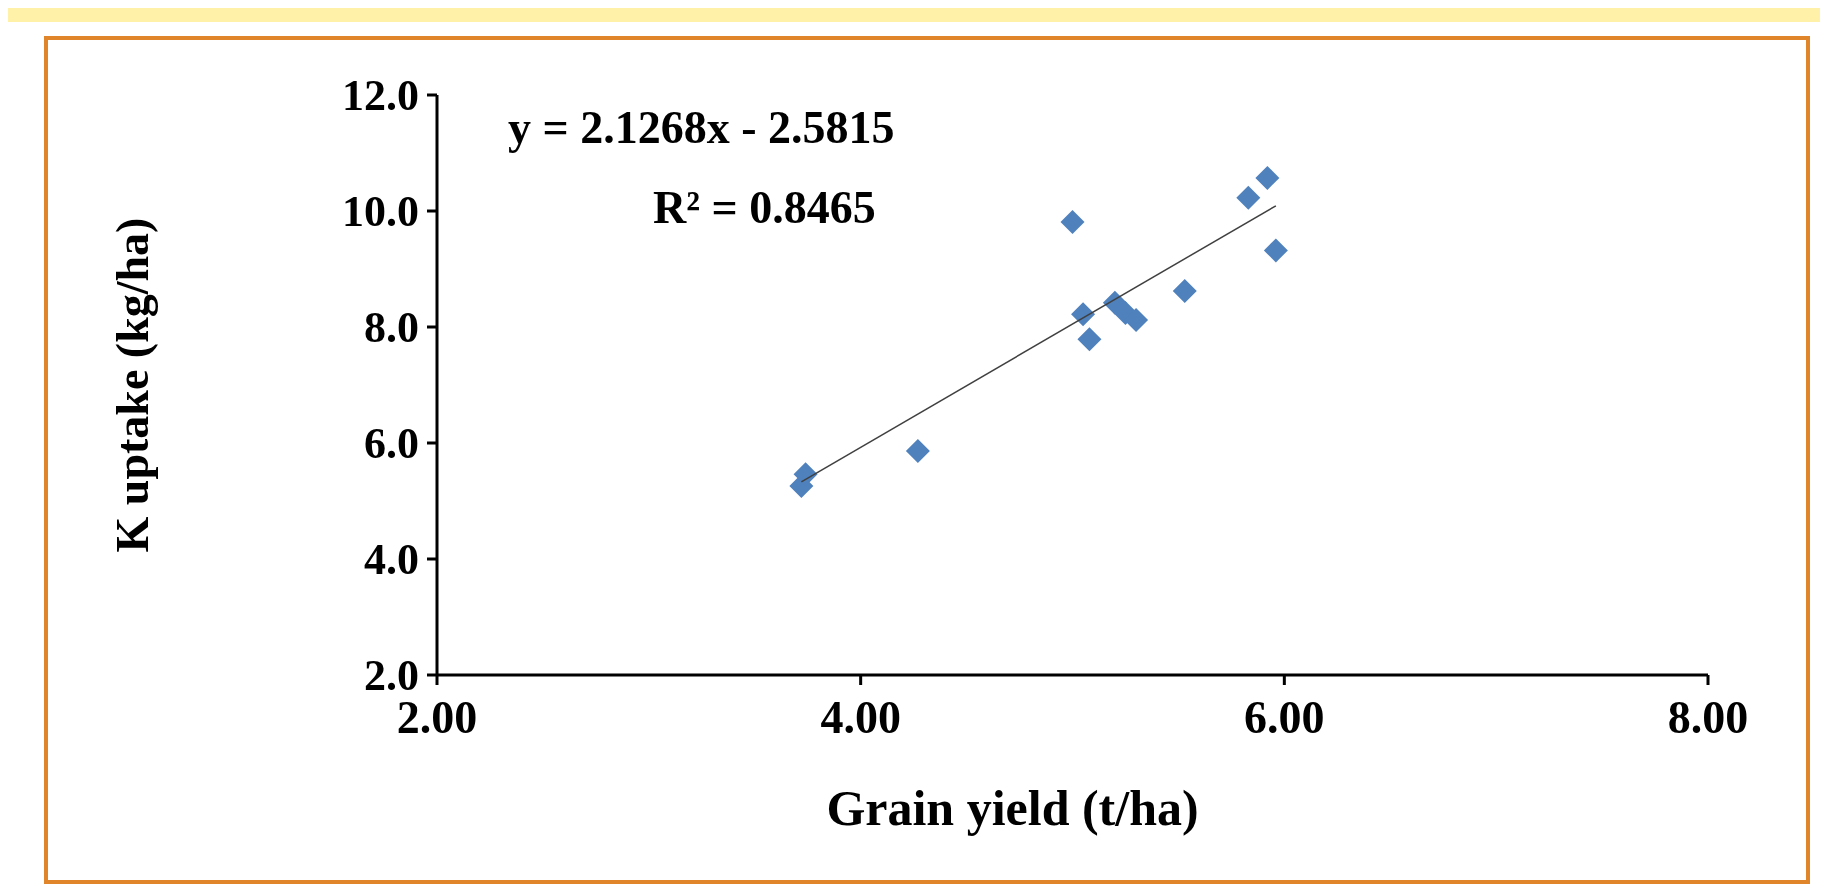 The height and width of the screenshot is (895, 1828). Describe the element at coordinates (380, 212) in the screenshot. I see `y-tick-label: 10.0` at that location.